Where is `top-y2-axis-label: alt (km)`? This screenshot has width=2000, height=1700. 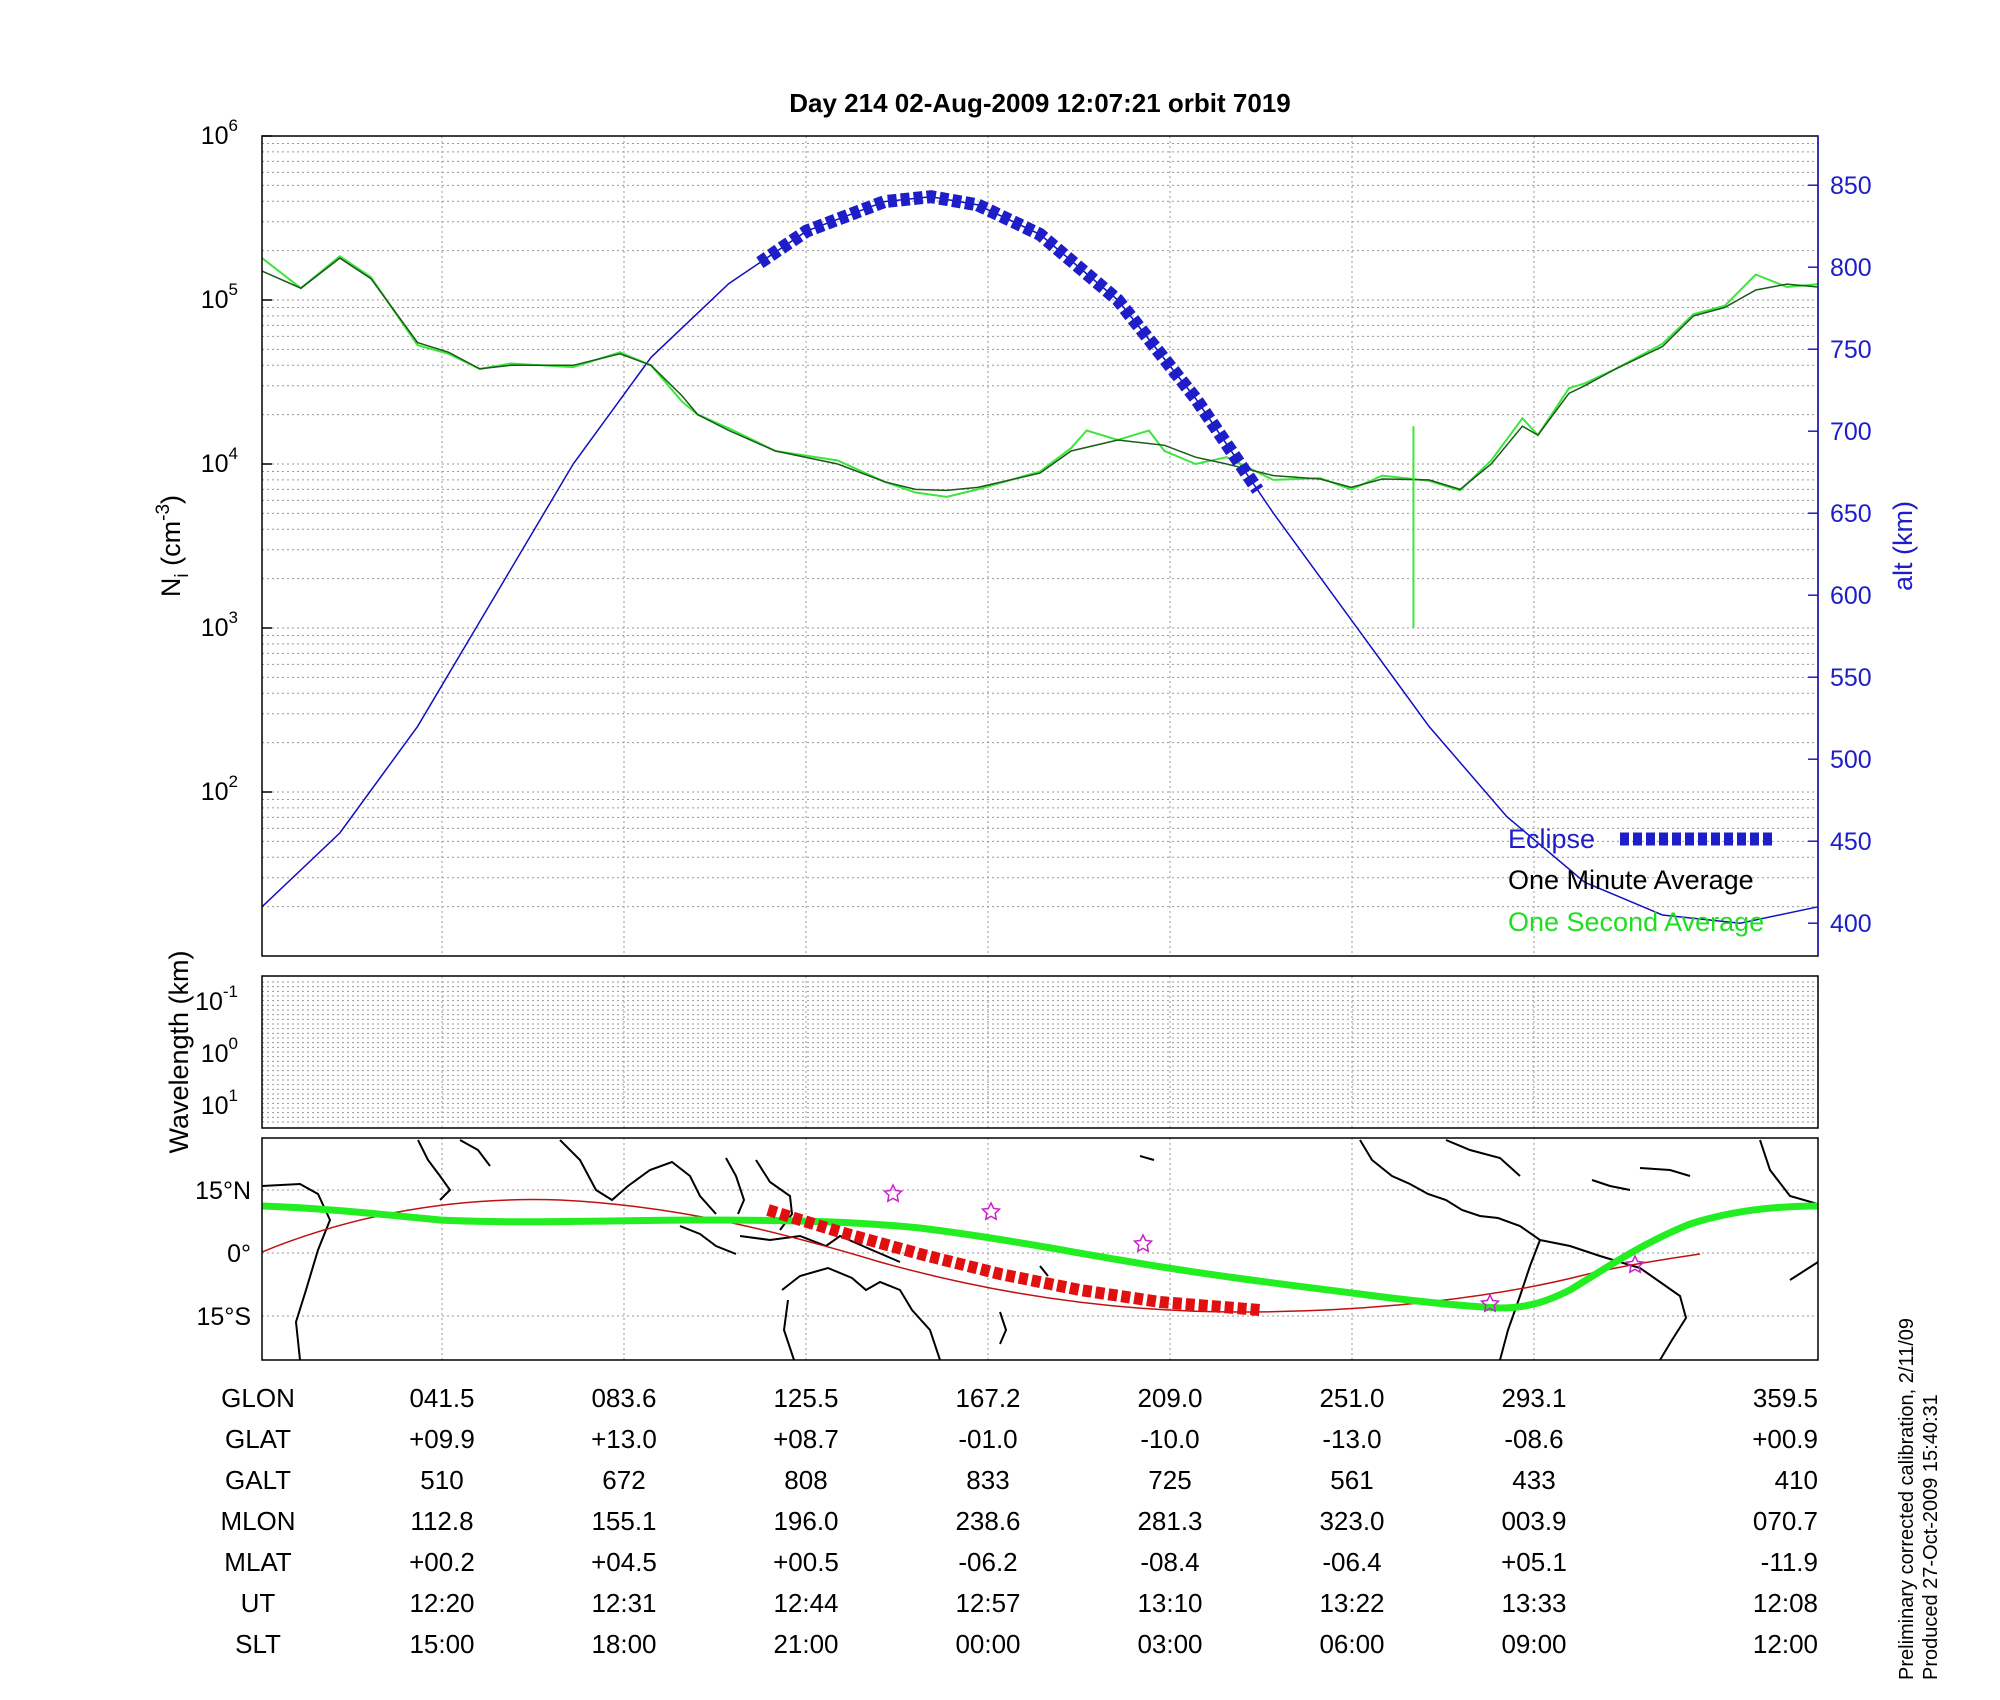
top-y2-axis-label: alt (km) is located at coordinates (1903, 546).